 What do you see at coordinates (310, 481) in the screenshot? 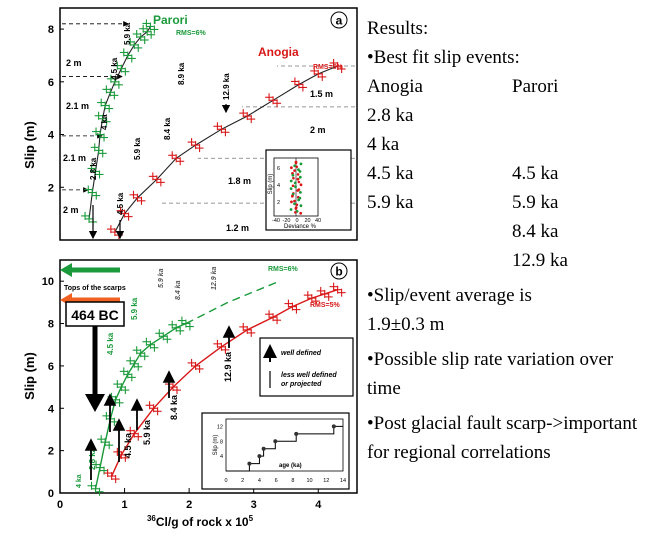
I see `inset-b-x-tick: 10` at bounding box center [310, 481].